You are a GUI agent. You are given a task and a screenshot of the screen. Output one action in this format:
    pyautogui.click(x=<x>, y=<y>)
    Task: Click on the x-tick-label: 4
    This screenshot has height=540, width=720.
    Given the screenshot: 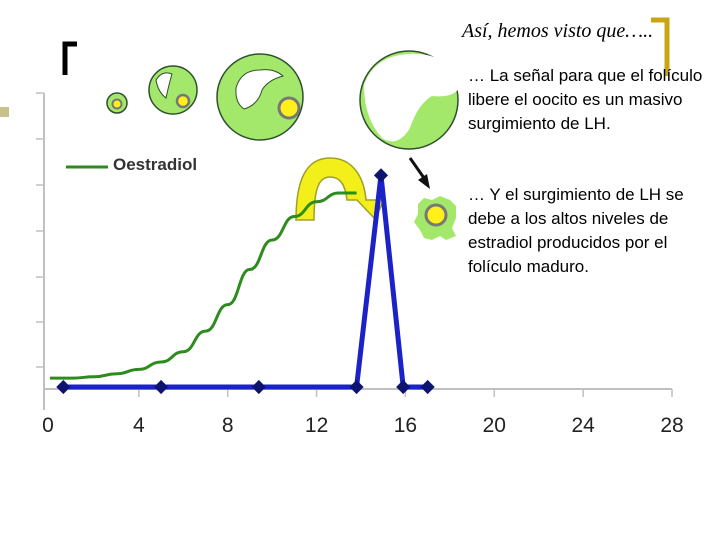 What is the action you would take?
    pyautogui.click(x=139, y=425)
    